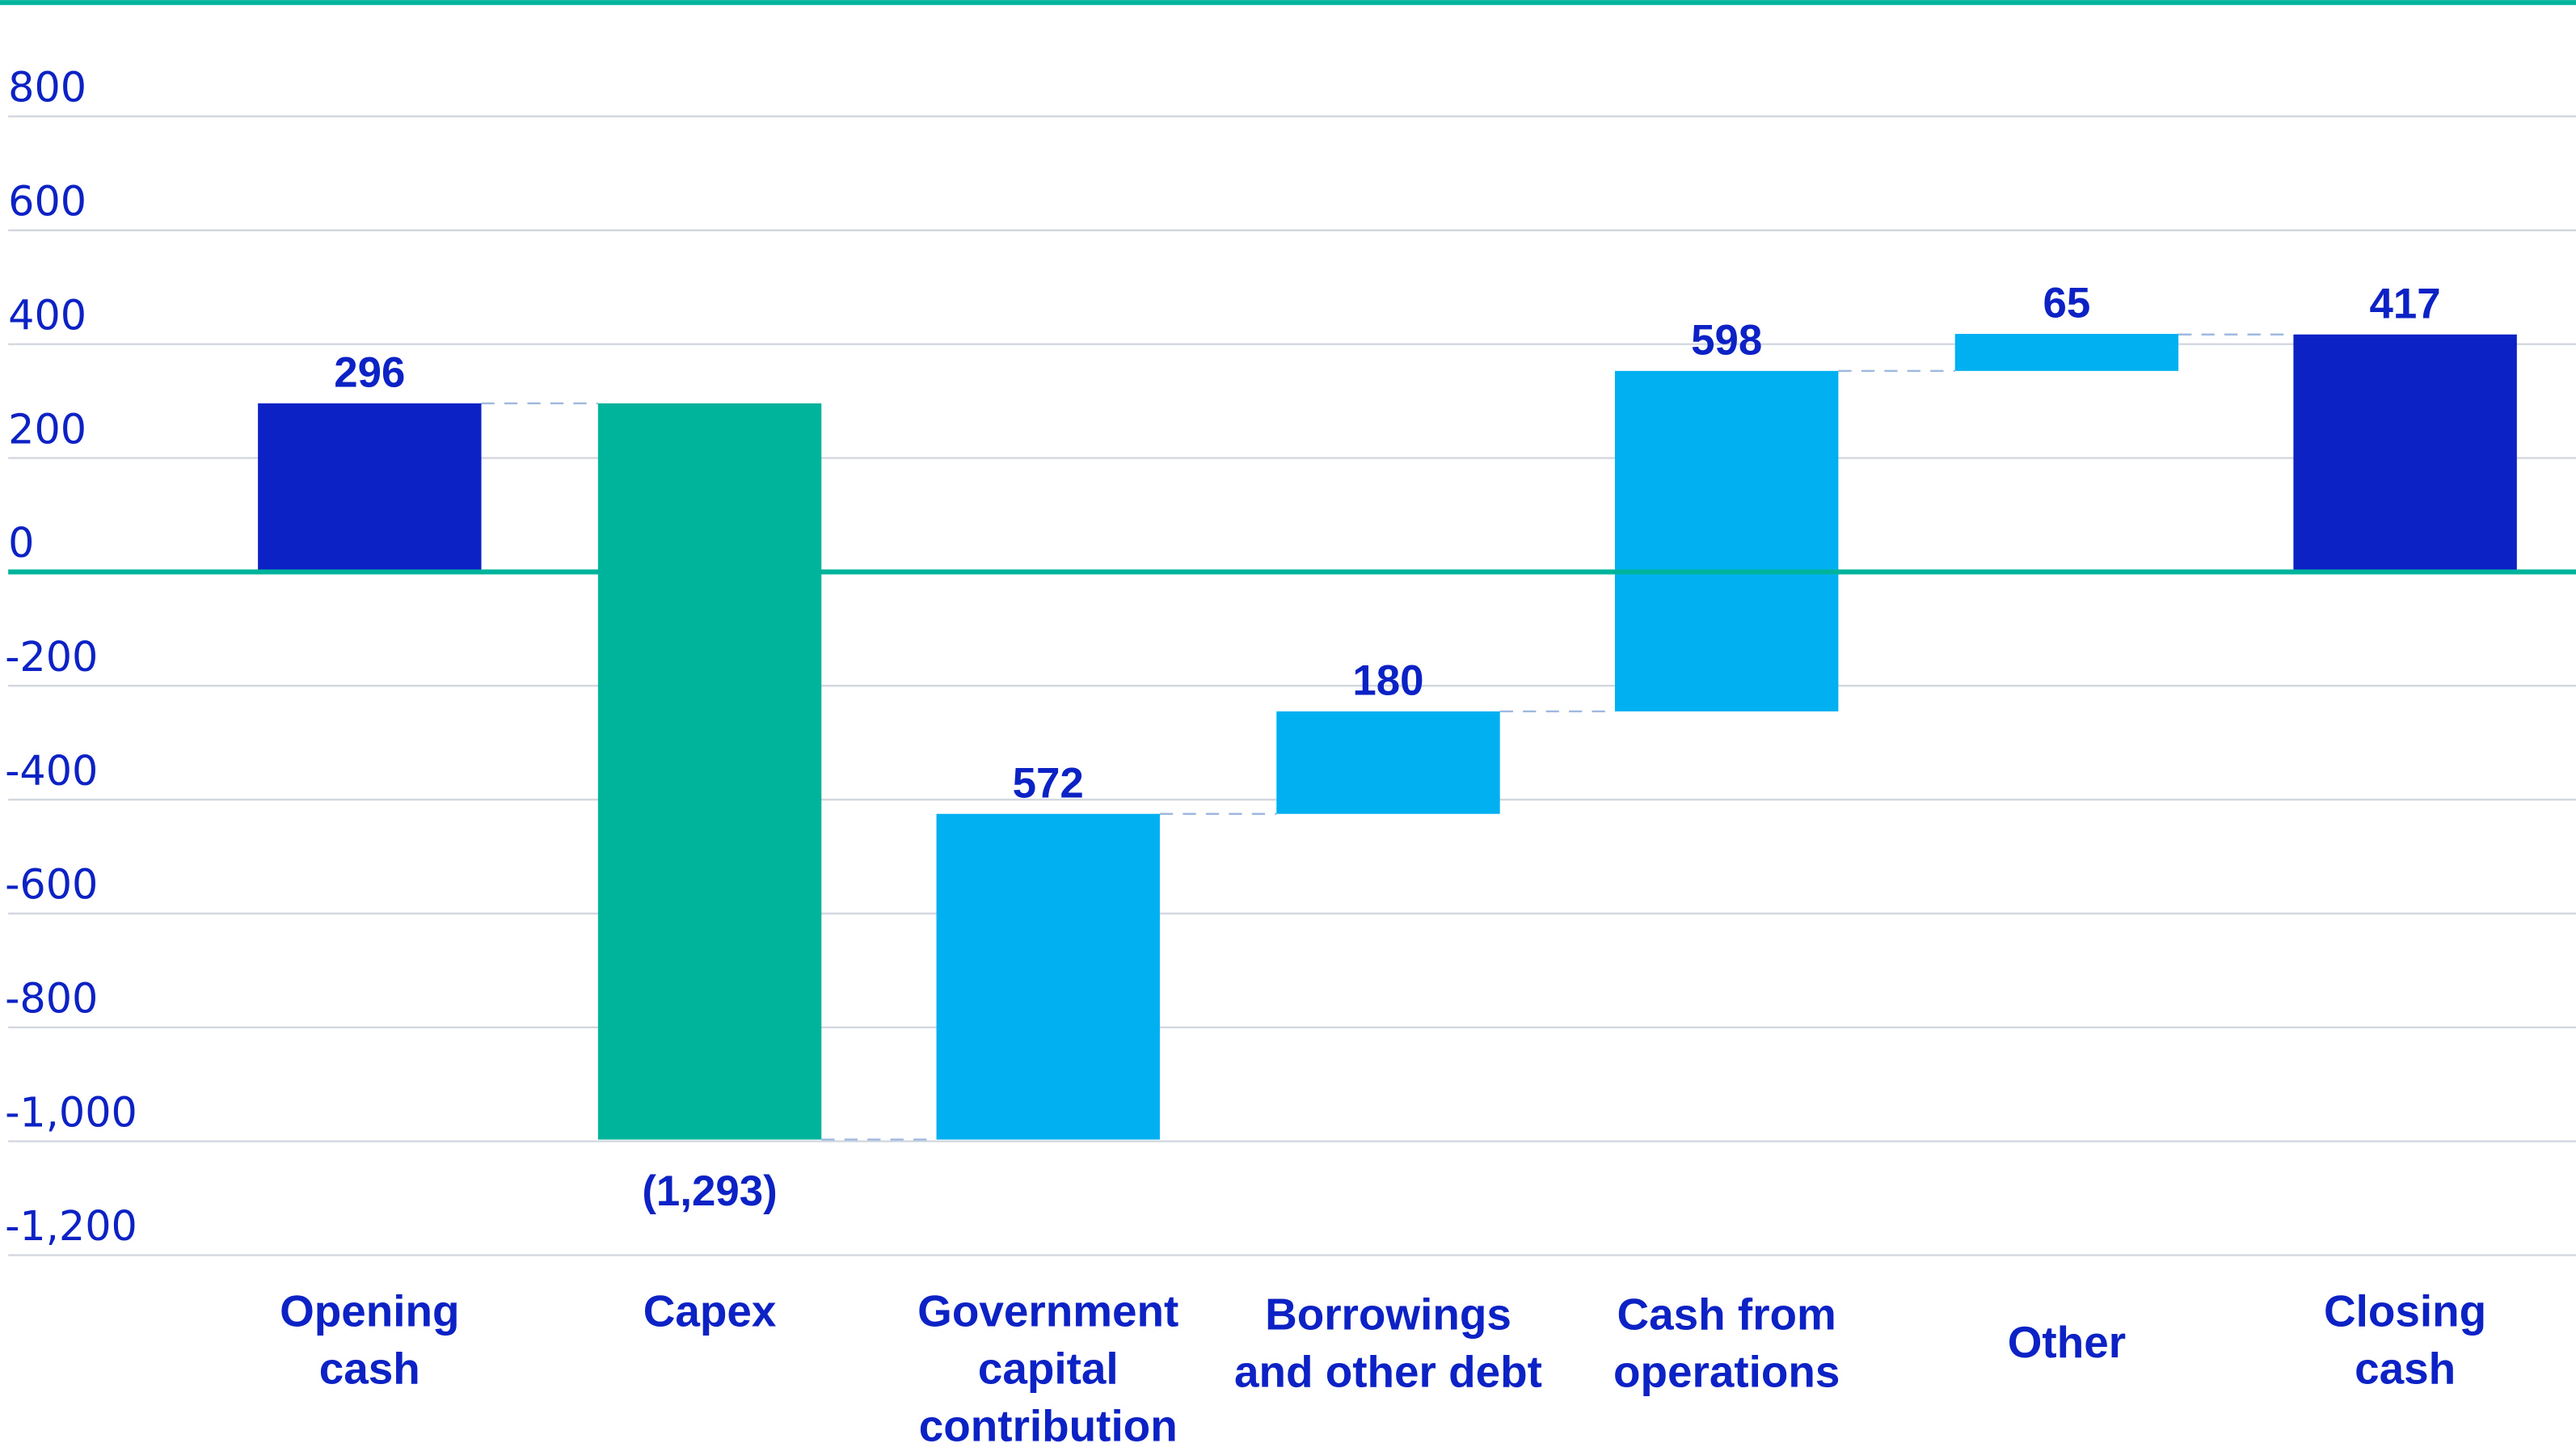 This screenshot has width=2576, height=1456. Describe the element at coordinates (1726, 1314) in the screenshot. I see `category-label-line: Cash from` at that location.